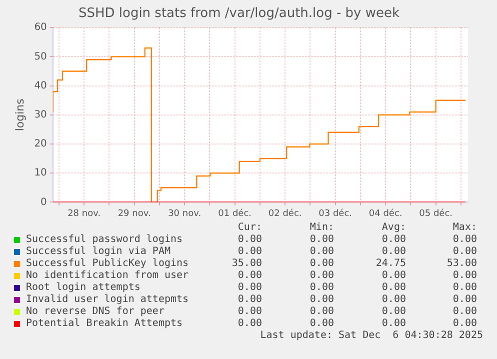 The height and width of the screenshot is (359, 497). What do you see at coordinates (436, 213) in the screenshot?
I see `x-tick-label: 05 déc.` at bounding box center [436, 213].